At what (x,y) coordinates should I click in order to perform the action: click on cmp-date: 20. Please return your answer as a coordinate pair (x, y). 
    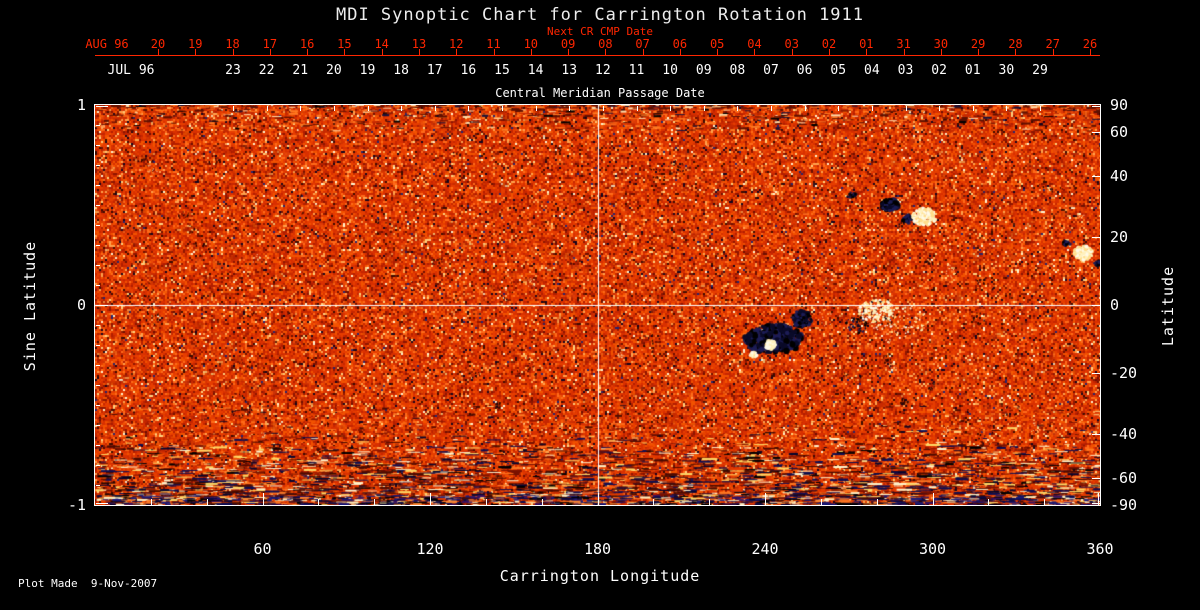
    Looking at the image, I should click on (334, 70).